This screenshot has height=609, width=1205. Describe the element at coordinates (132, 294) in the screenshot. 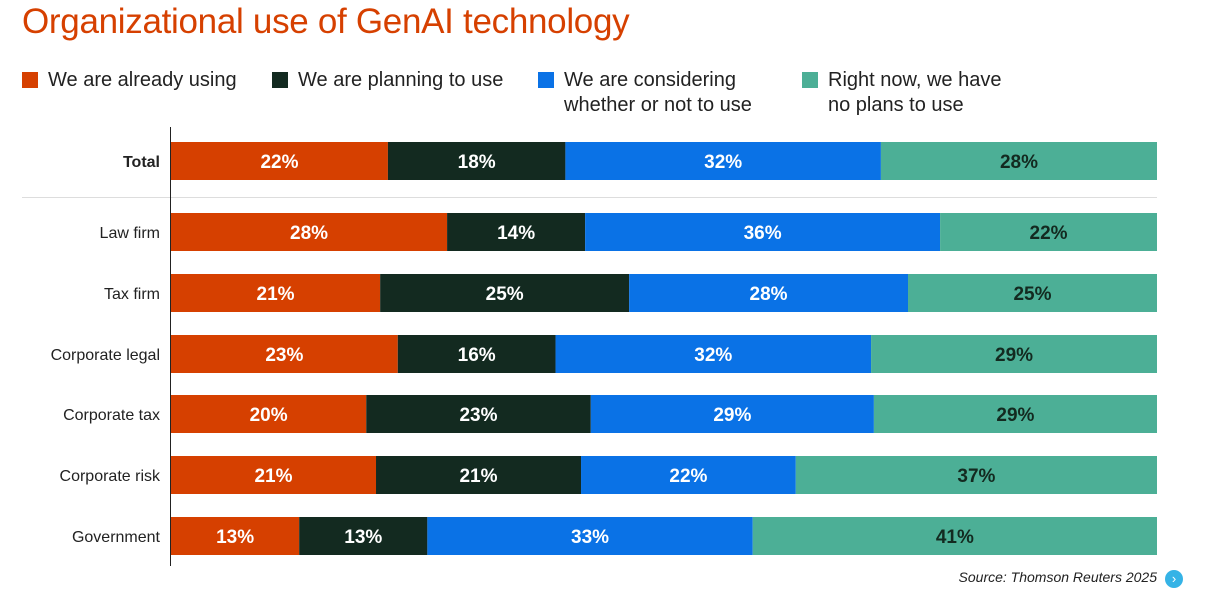

I see `category-label: Tax firm` at that location.